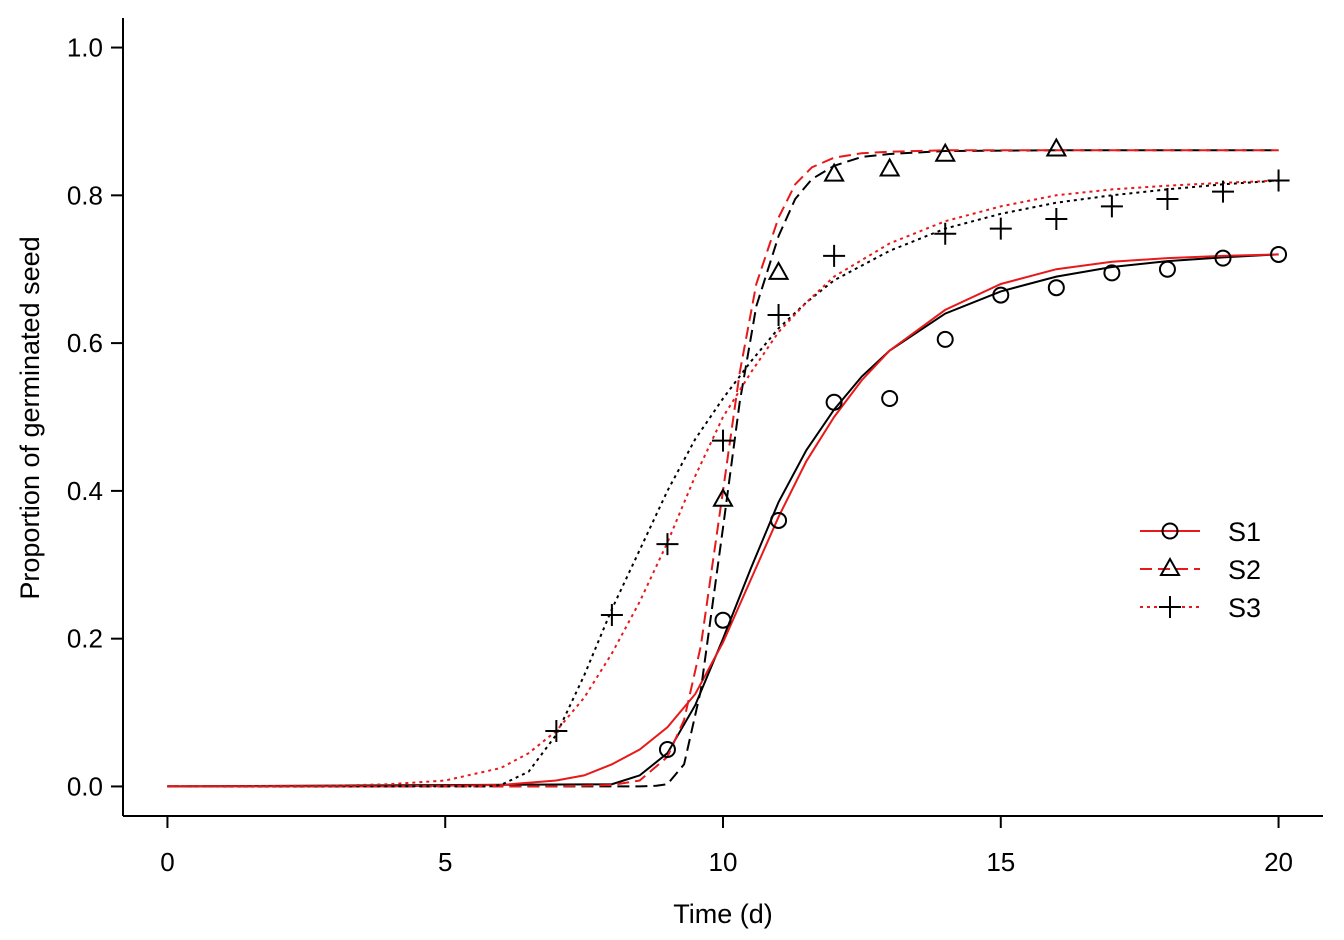 This screenshot has width=1344, height=940. What do you see at coordinates (445, 862) in the screenshot?
I see `x-tick-label: 5` at bounding box center [445, 862].